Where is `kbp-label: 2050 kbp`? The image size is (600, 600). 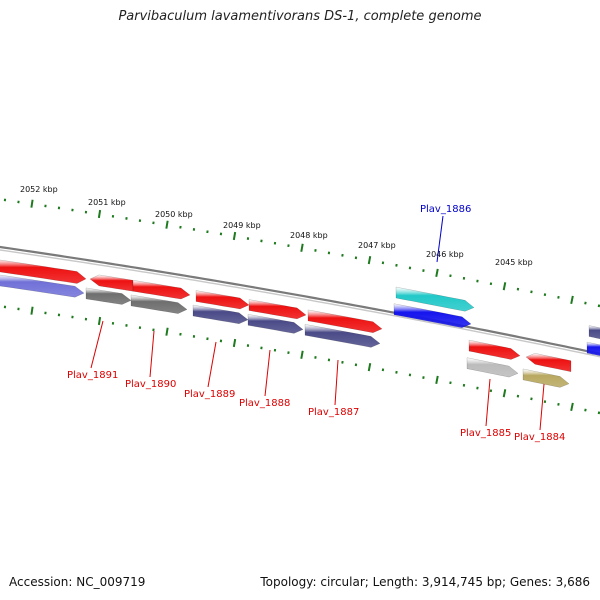
kbp-label: 2050 kbp is located at coordinates (174, 214).